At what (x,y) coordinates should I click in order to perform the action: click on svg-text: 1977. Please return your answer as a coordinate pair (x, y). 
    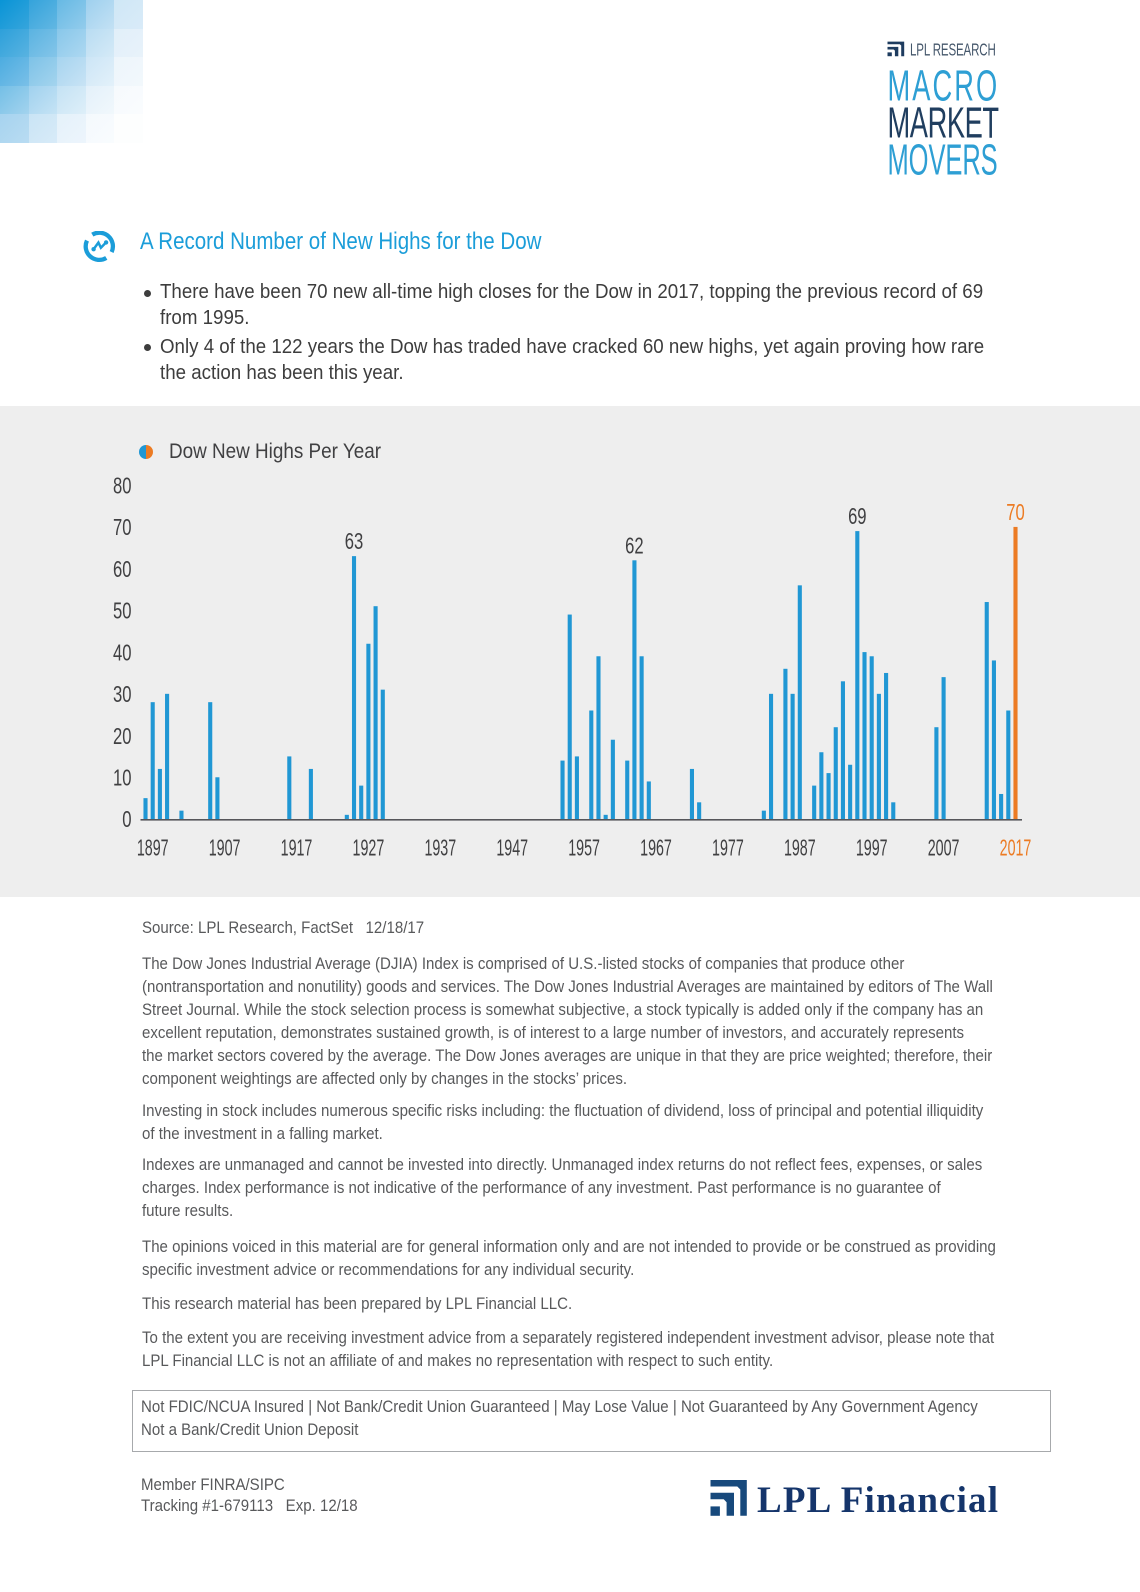
    Looking at the image, I should click on (728, 848).